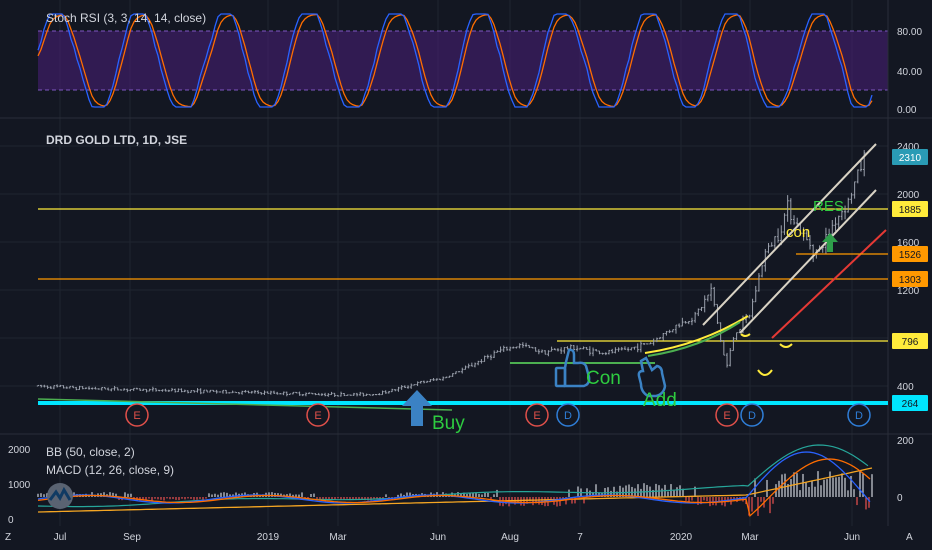 This screenshot has height=550, width=932. Describe the element at coordinates (8, 537) in the screenshot. I see `timezone-toggle-icon: Z` at that location.